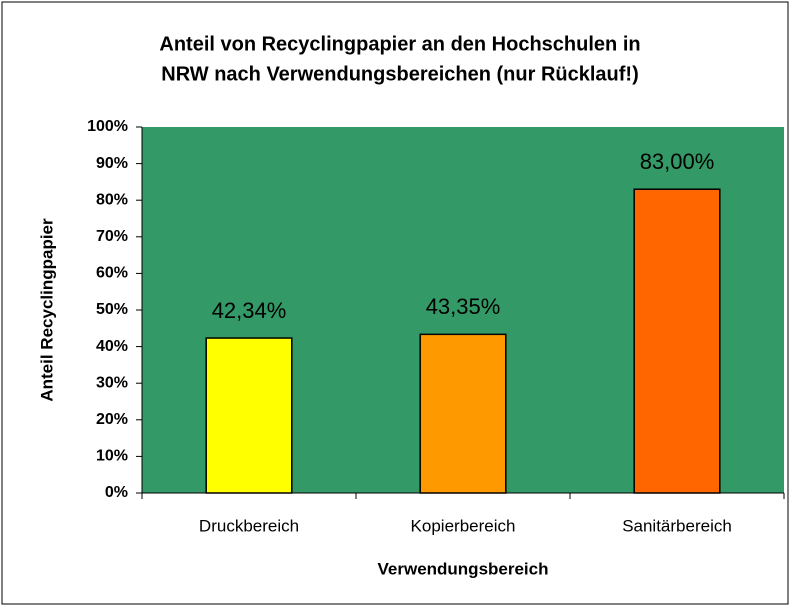 The width and height of the screenshot is (792, 608). Describe the element at coordinates (46, 310) in the screenshot. I see `y-axis-title: Anteil Recyclingpapier` at that location.